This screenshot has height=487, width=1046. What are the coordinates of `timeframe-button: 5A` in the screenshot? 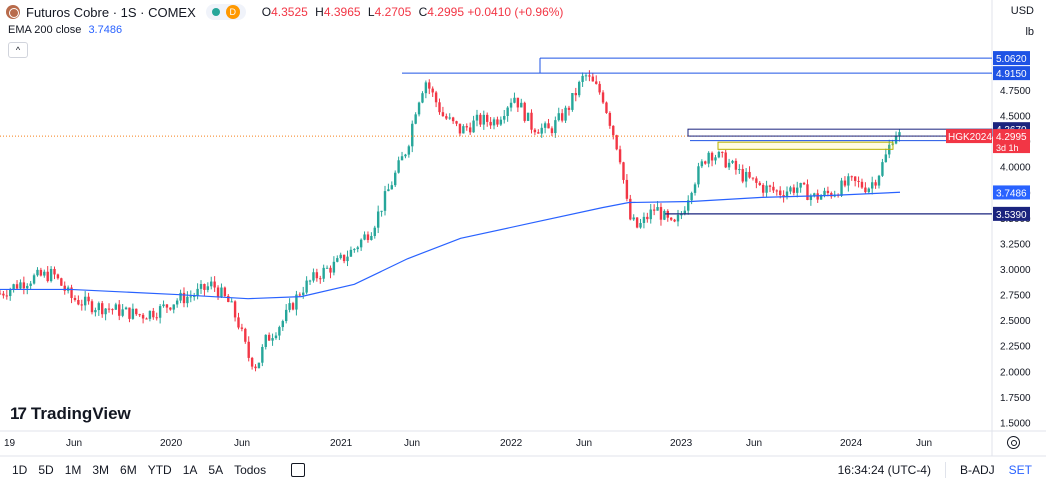 It's located at (216, 470).